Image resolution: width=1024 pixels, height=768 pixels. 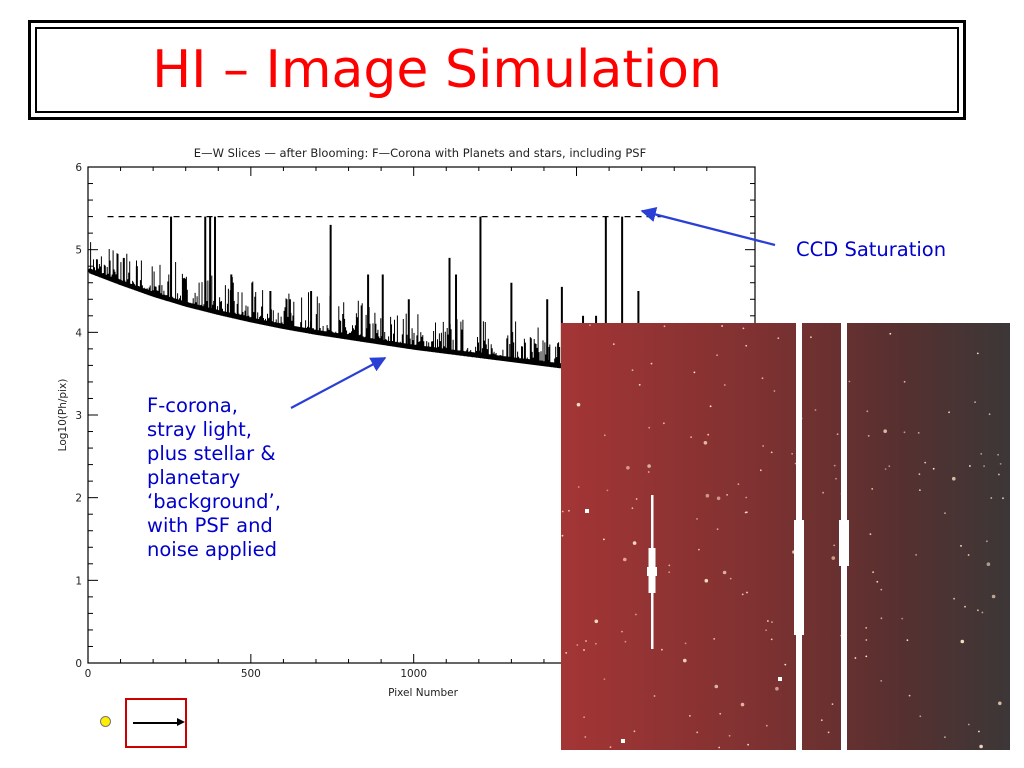 What do you see at coordinates (159, 722) in the screenshot?
I see `arrow-right-icon` at bounding box center [159, 722].